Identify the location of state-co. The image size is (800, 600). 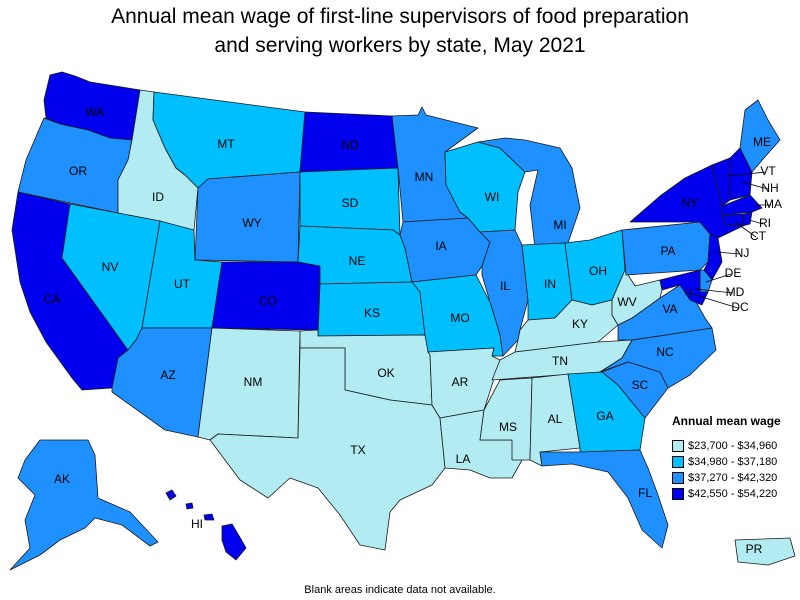
(266, 296).